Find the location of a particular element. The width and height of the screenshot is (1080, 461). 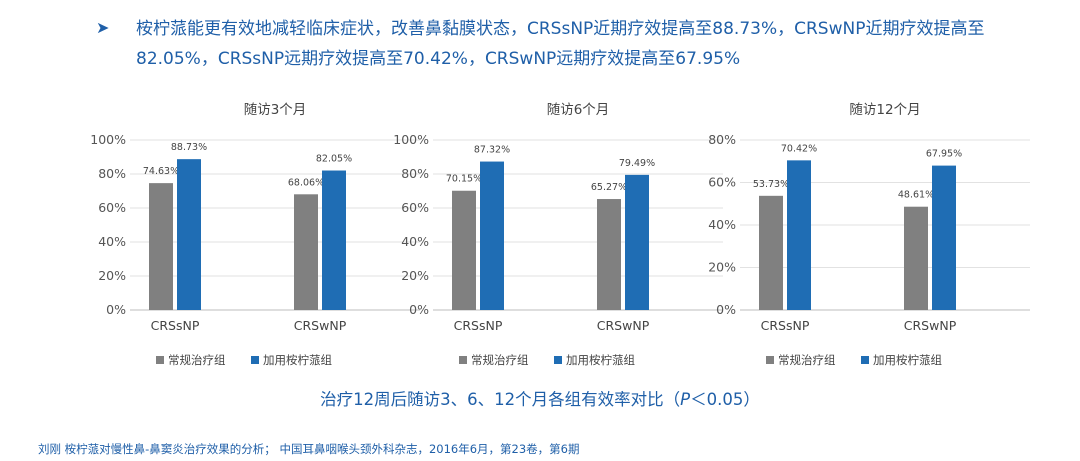

caption-text-after: ＜0.05） is located at coordinates (725, 399).